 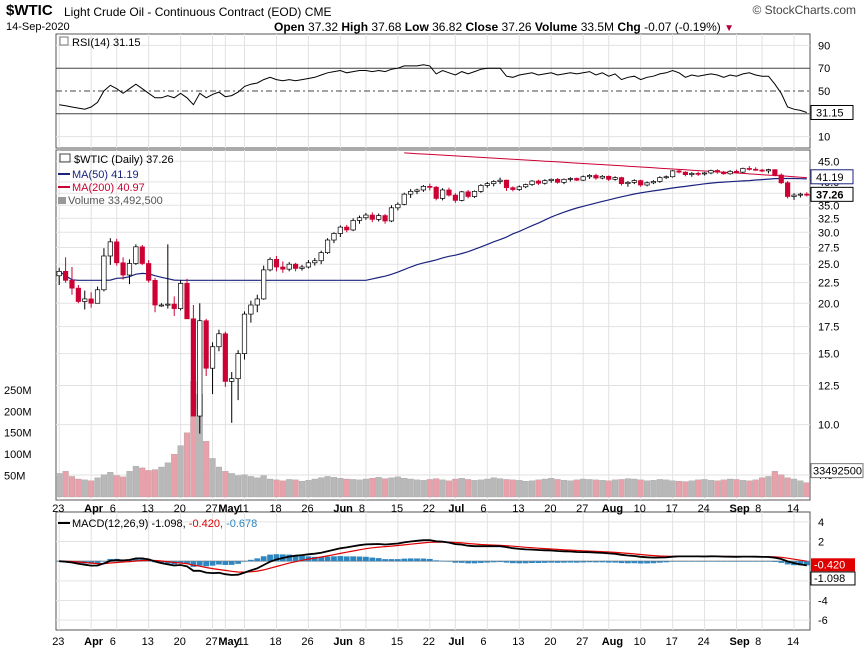 What do you see at coordinates (397, 509) in the screenshot?
I see `x-axis-label-top: 15` at bounding box center [397, 509].